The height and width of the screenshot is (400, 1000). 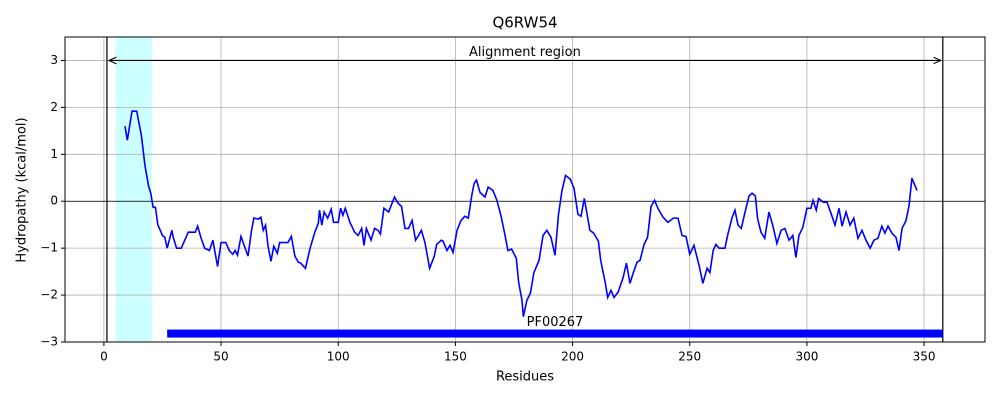 I want to click on y-tick-label: 0, so click(x=54, y=201).